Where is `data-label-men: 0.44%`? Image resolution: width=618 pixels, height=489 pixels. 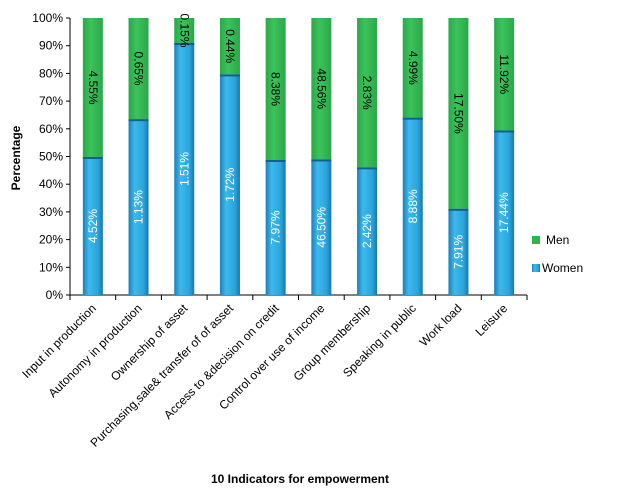 data-label-men: 0.44% is located at coordinates (230, 46).